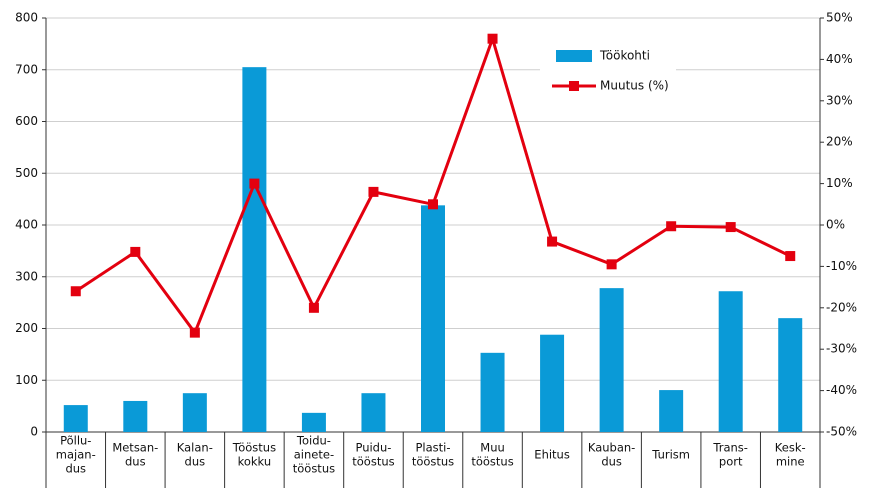  I want to click on y2-tick-label: 10%, so click(839, 183).